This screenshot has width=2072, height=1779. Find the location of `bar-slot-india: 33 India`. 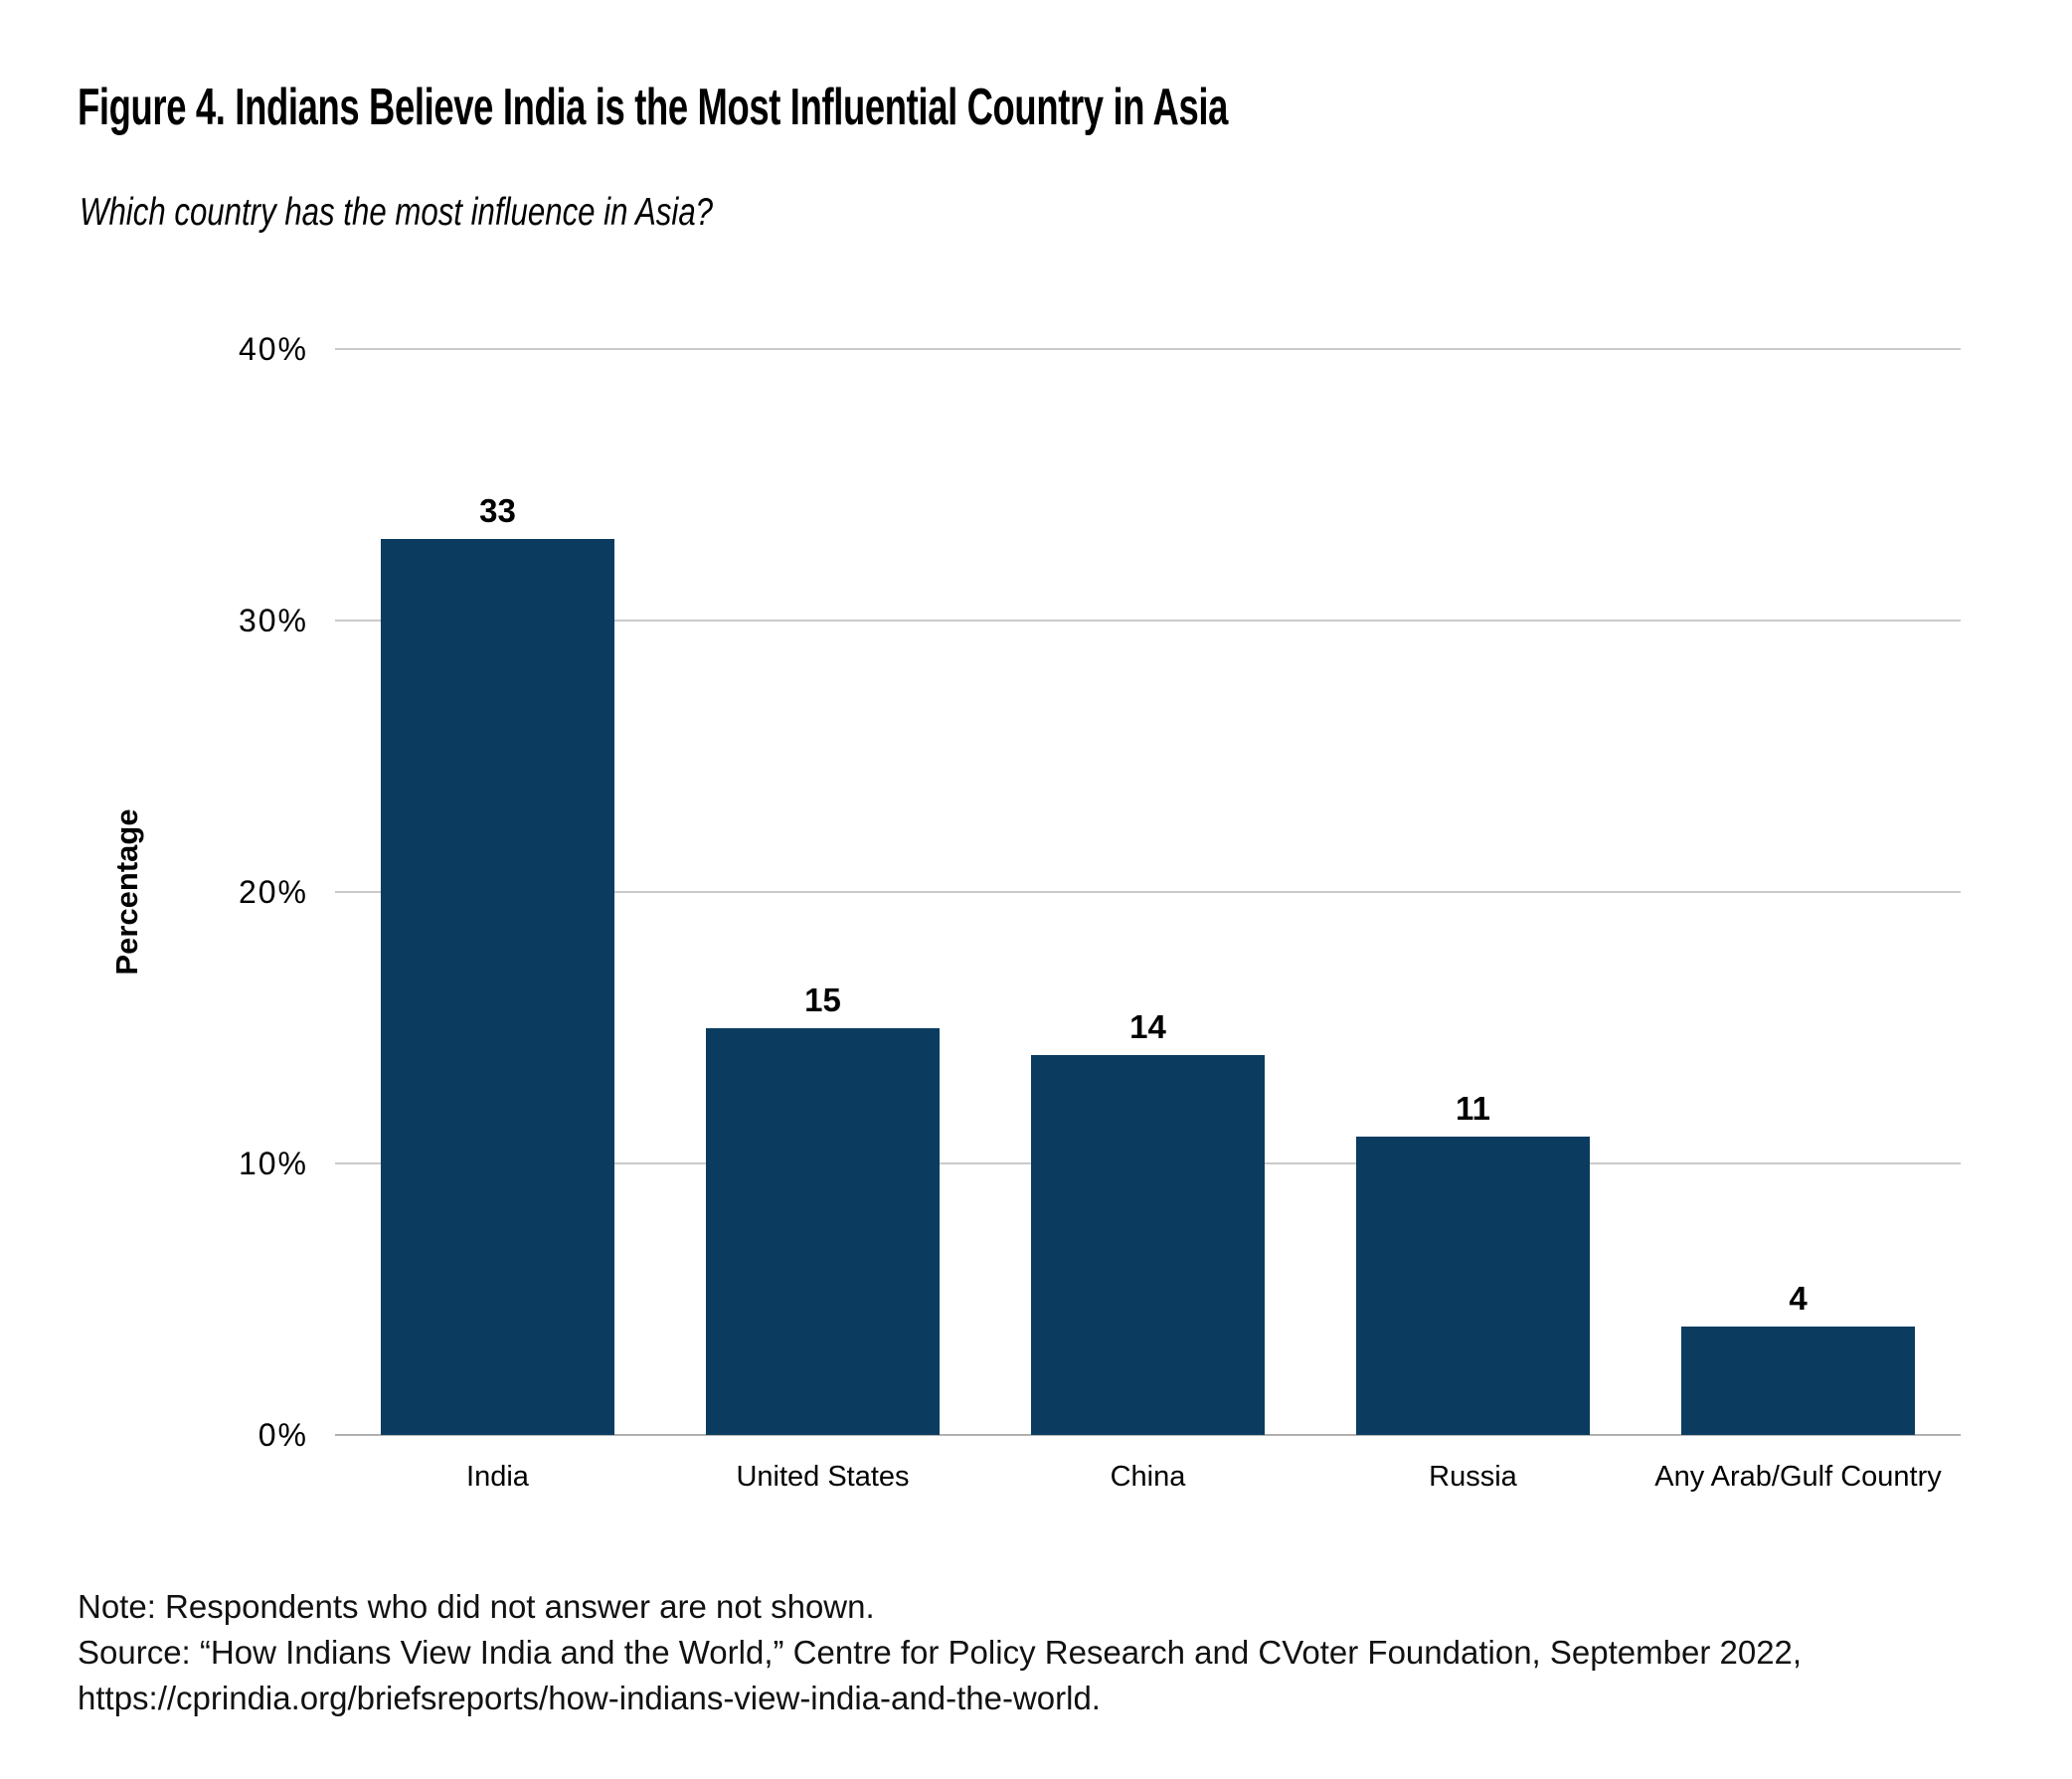

bar-slot-india: 33 India is located at coordinates (497, 921).